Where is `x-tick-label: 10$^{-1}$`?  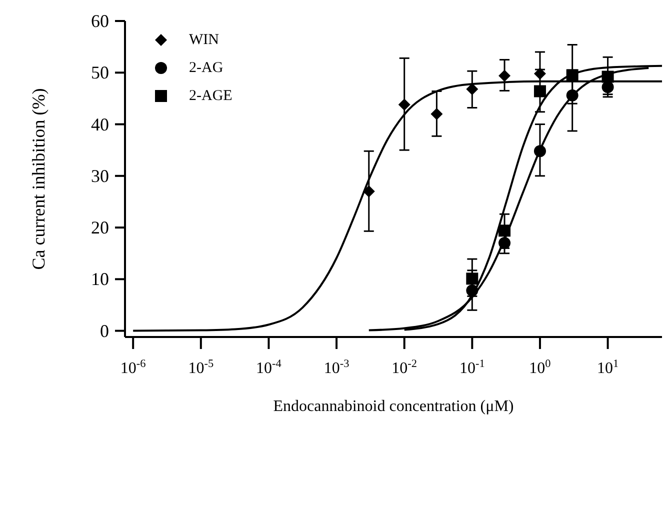 x-tick-label: 10$^{-1}$ is located at coordinates (472, 367).